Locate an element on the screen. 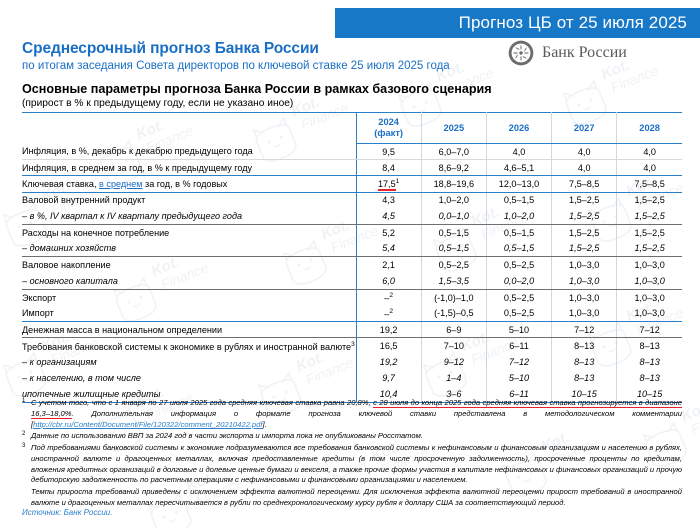 The image size is (700, 528). cell-2024: 17,51 is located at coordinates (388, 184).